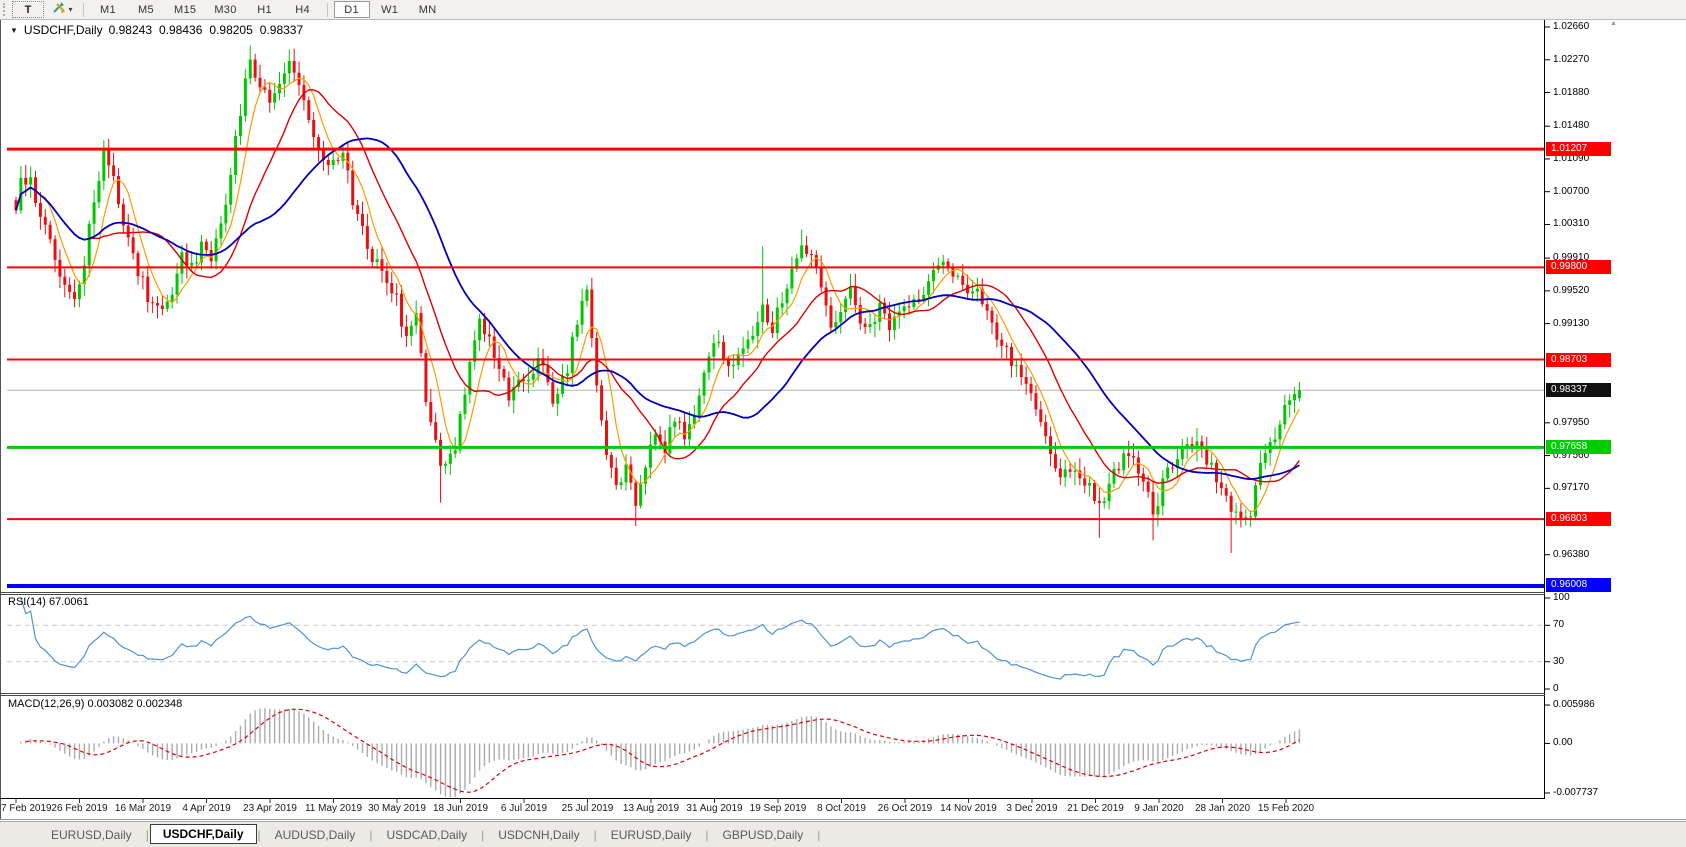  I want to click on tabbar-corner, so click(19, 834).